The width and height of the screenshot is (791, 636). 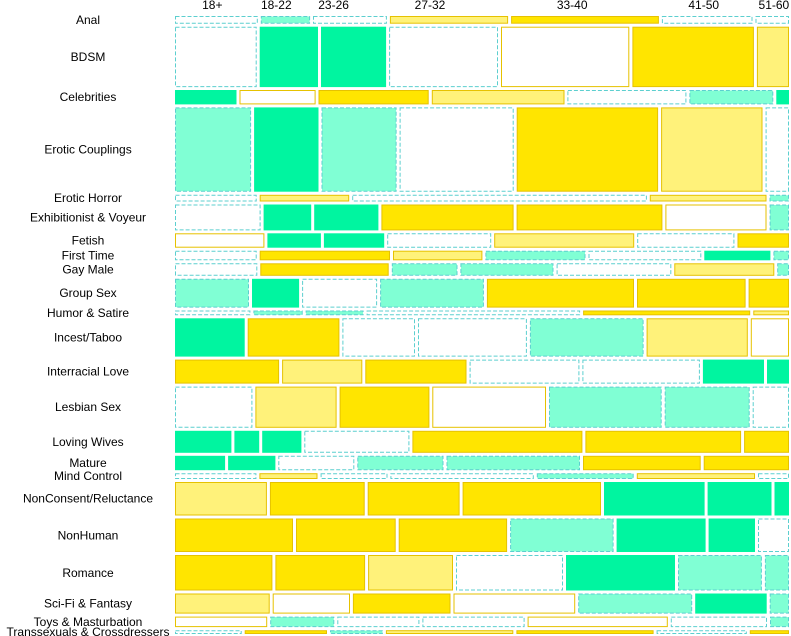 What do you see at coordinates (88, 241) in the screenshot?
I see `row-label: Fetish` at bounding box center [88, 241].